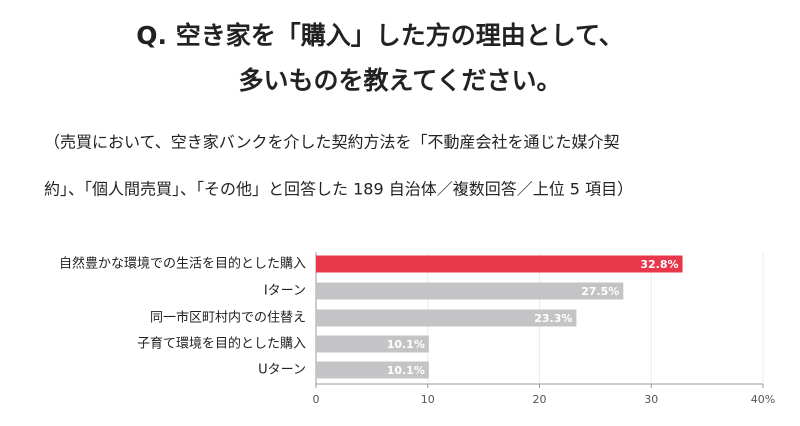  I want to click on x-tick-label: 40%, so click(763, 399).